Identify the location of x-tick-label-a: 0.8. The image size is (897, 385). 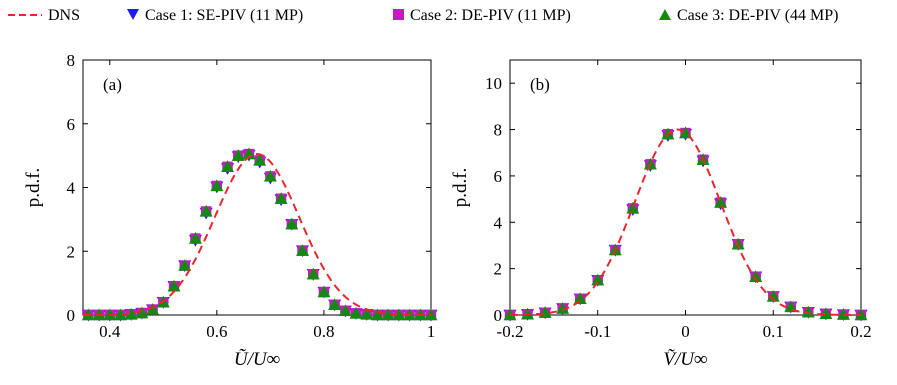
(323, 331).